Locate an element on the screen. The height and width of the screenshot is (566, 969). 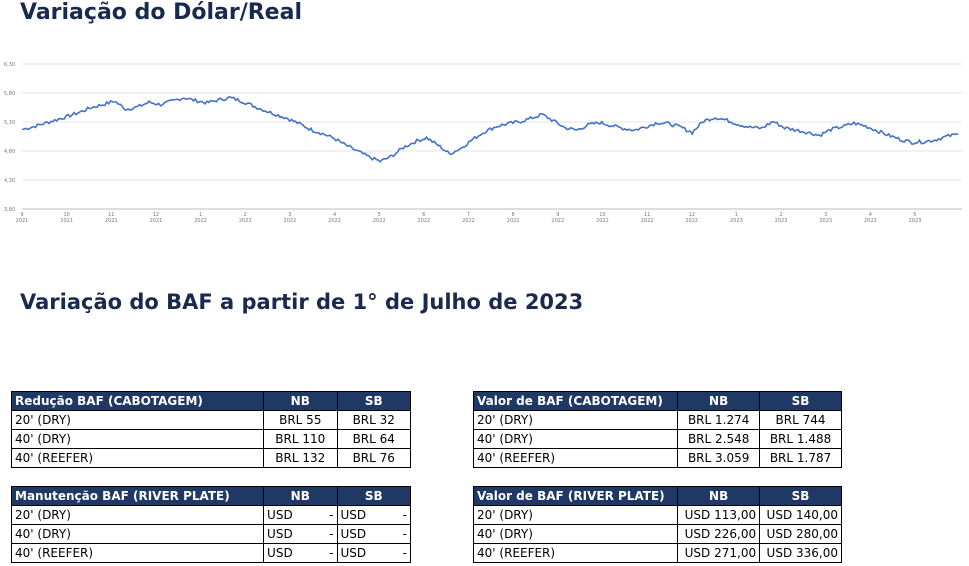
cell: USD 140,00 is located at coordinates (800, 515).